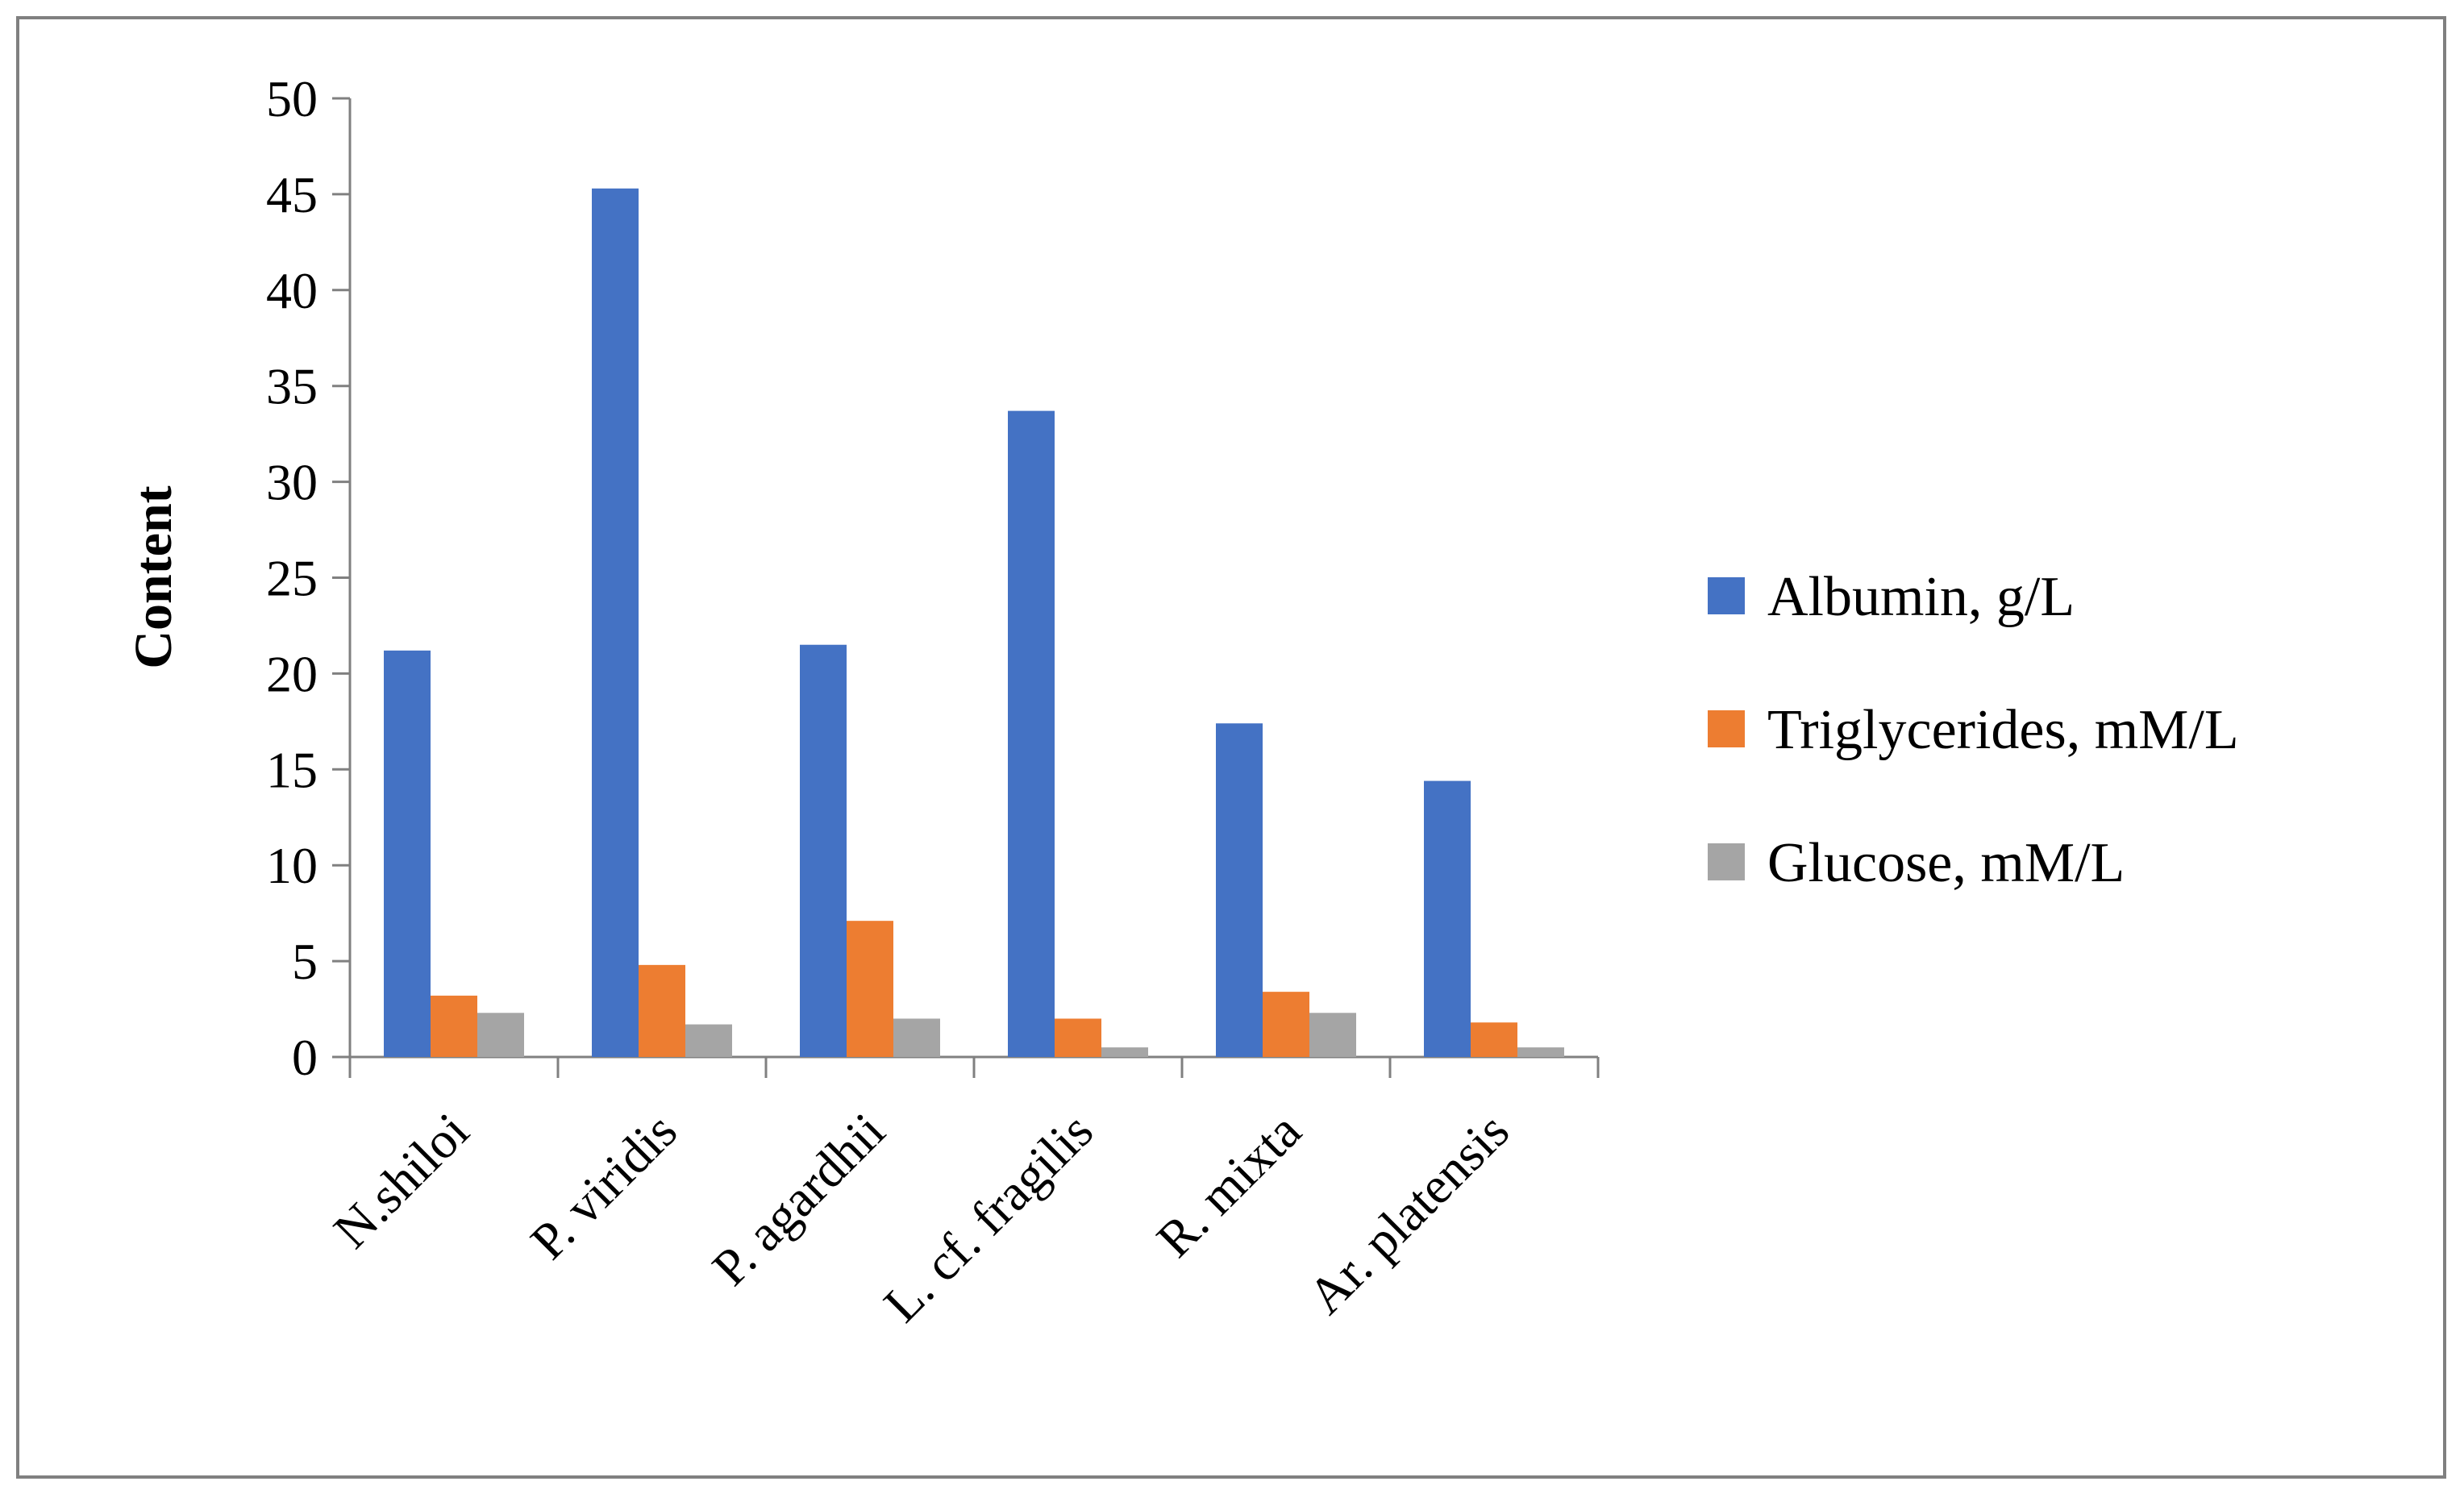  What do you see at coordinates (292, 194) in the screenshot?
I see `y-tick-label: 45` at bounding box center [292, 194].